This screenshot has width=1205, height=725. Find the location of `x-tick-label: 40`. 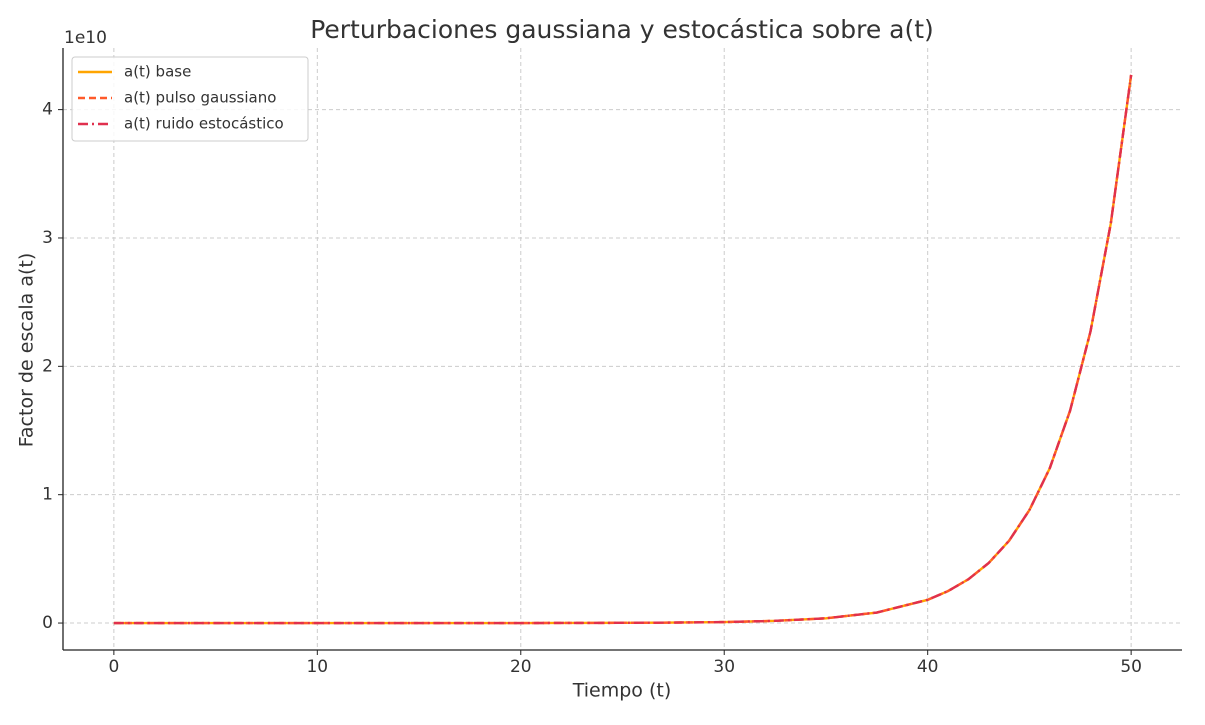

x-tick-label: 40 is located at coordinates (928, 667).